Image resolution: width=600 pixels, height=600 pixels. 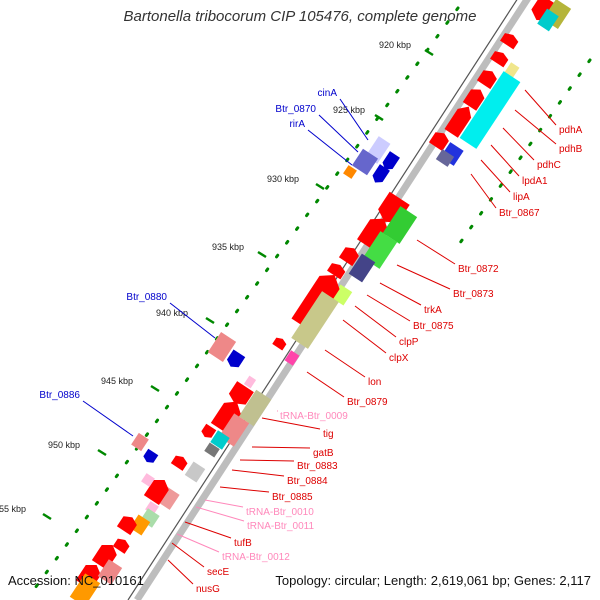 I want to click on label-Btr_0880: Btr_0880, so click(x=146, y=297).